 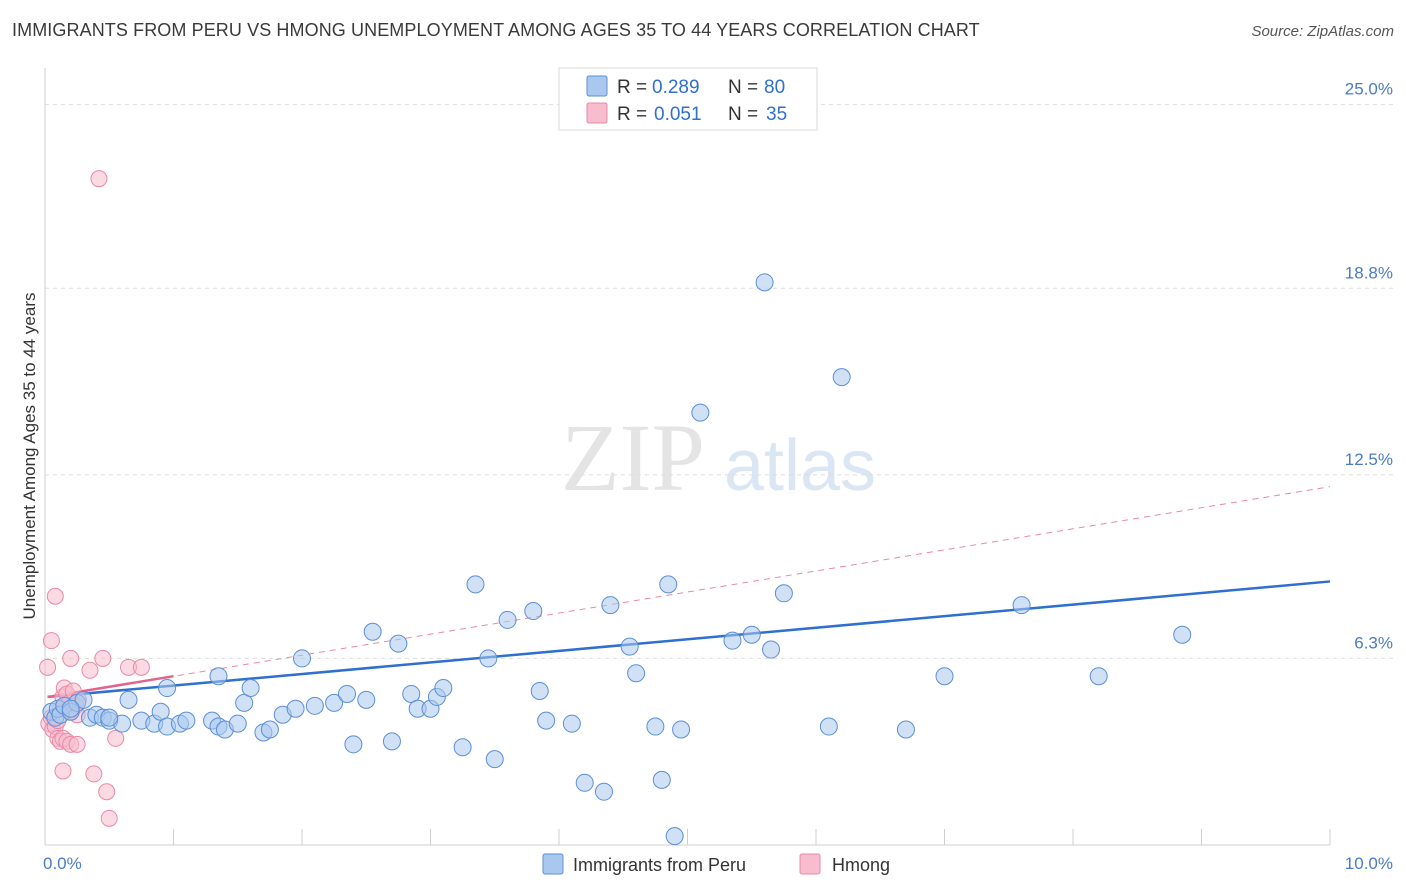 I want to click on watermark: ZIP atlas, so click(x=718, y=457).